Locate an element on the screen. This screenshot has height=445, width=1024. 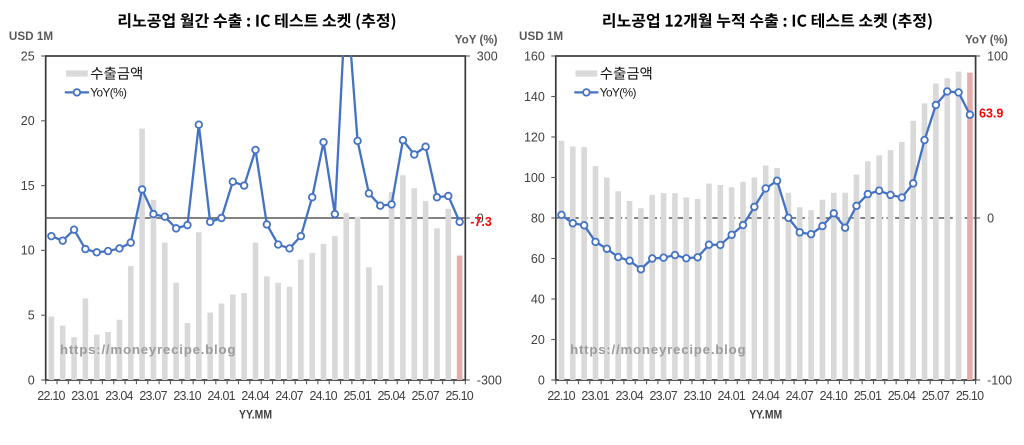
svg-text: 63.9 is located at coordinates (991, 114).